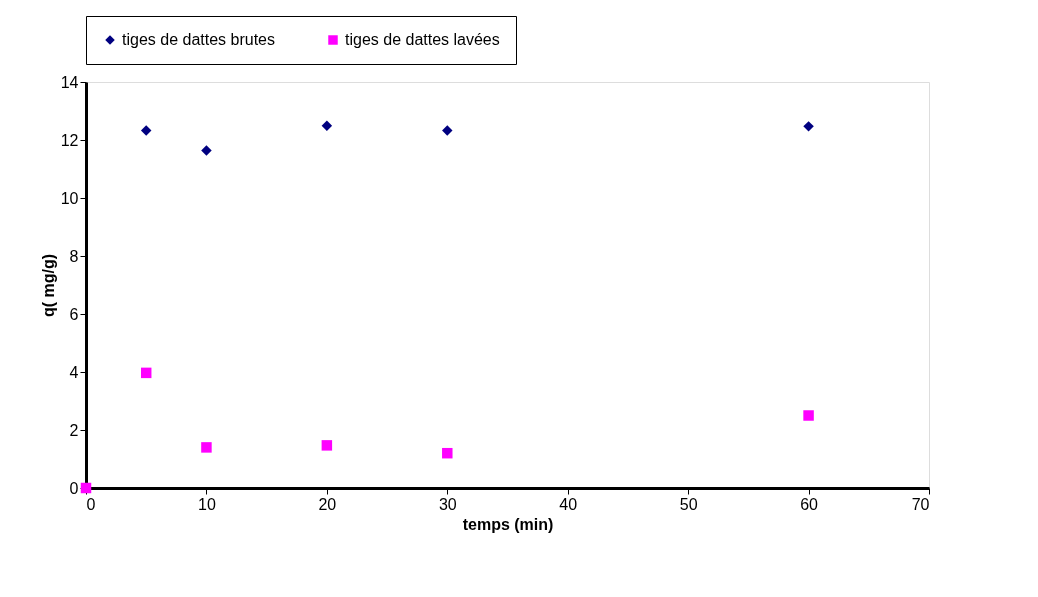  I want to click on x-tick-label: 30, so click(447, 504).